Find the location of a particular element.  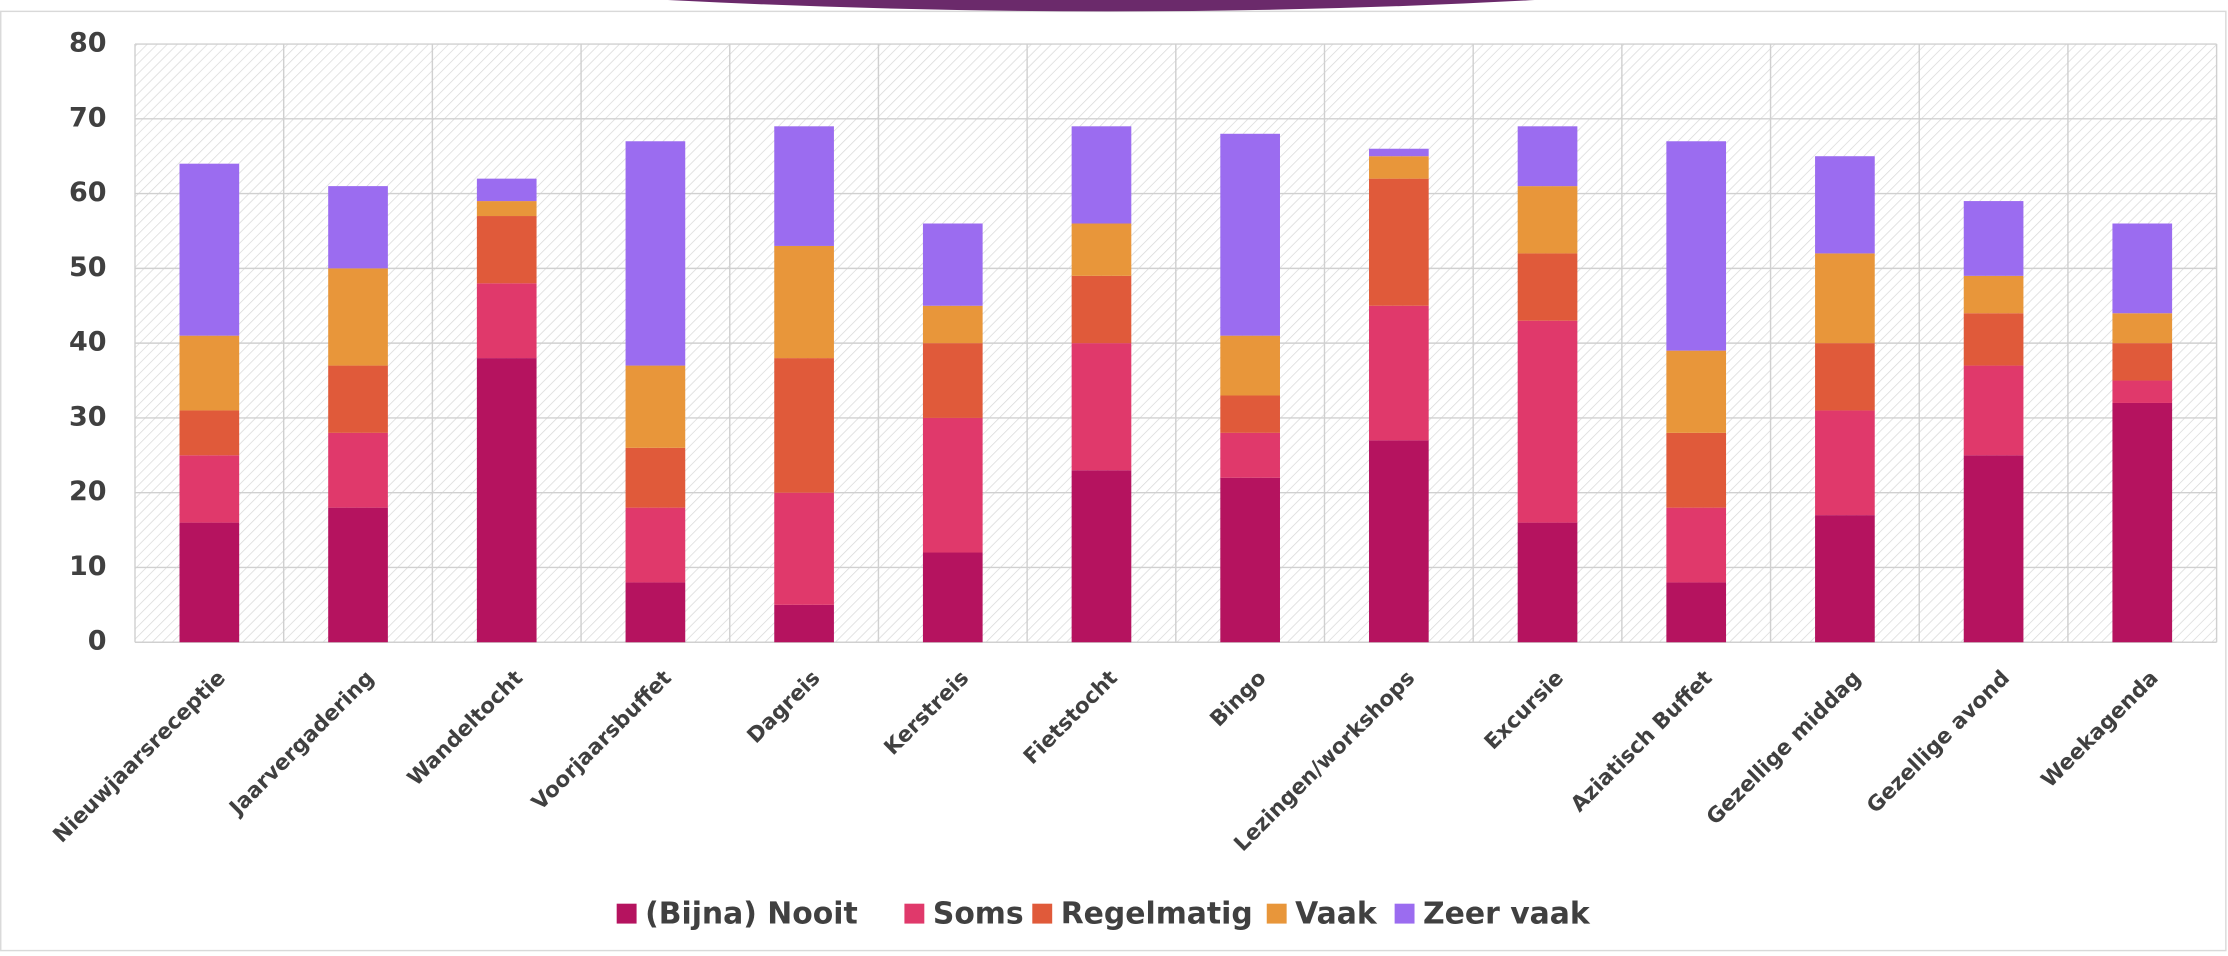

legend-label: (Bijna) Nooit is located at coordinates (751, 914).